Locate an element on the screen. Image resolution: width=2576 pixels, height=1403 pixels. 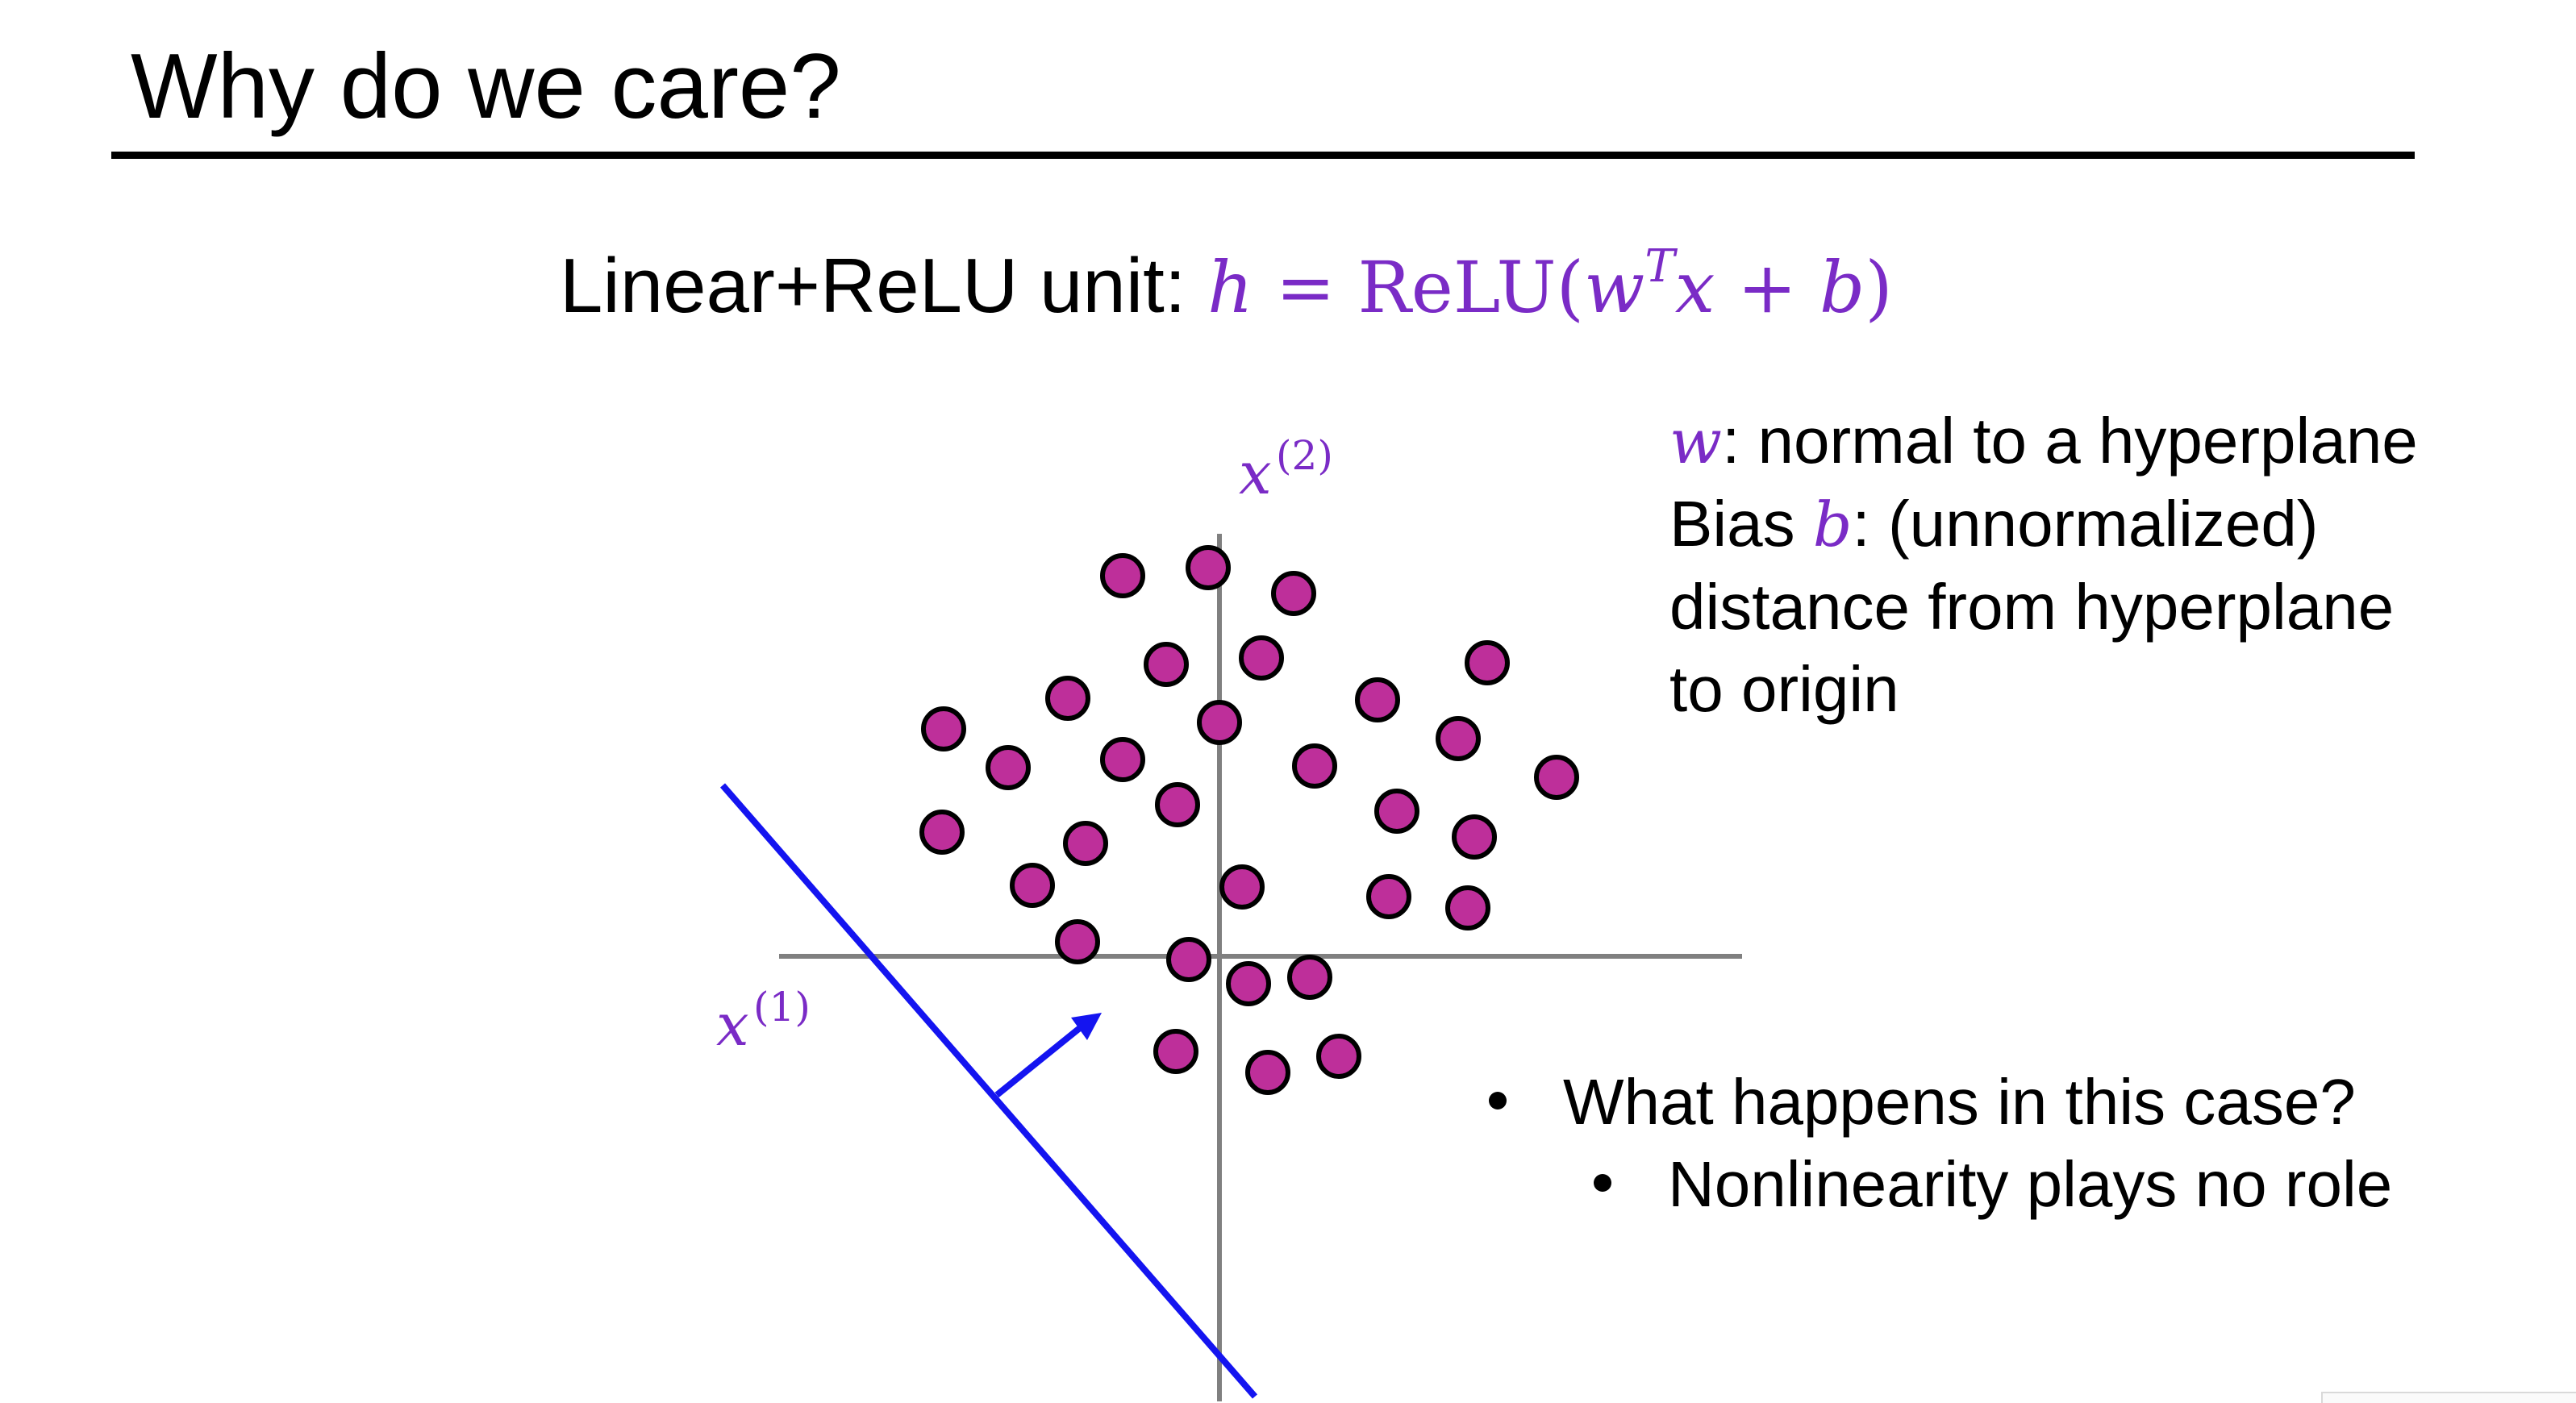
x2-label-base: x is located at coordinates (1255, 473).